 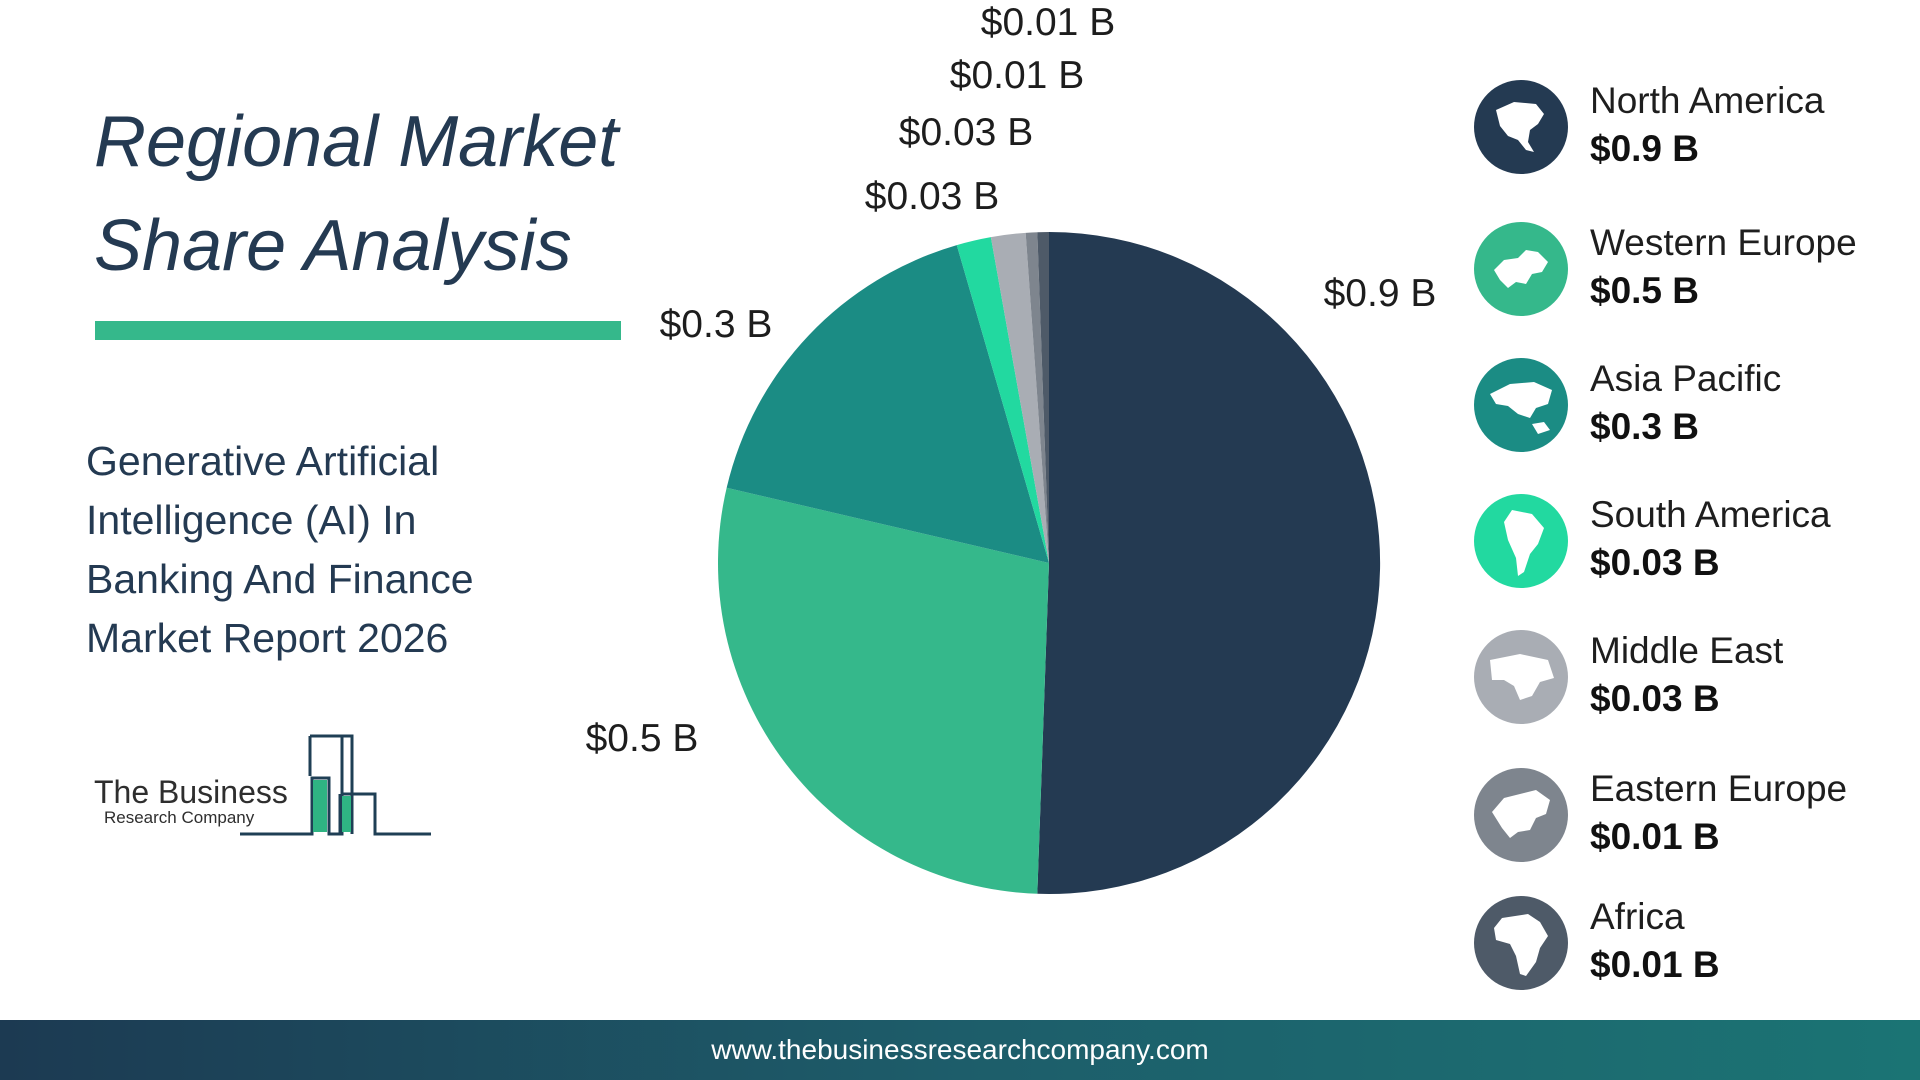 I want to click on legend-item-south-america: South America $0.03 B, so click(x=1694, y=544).